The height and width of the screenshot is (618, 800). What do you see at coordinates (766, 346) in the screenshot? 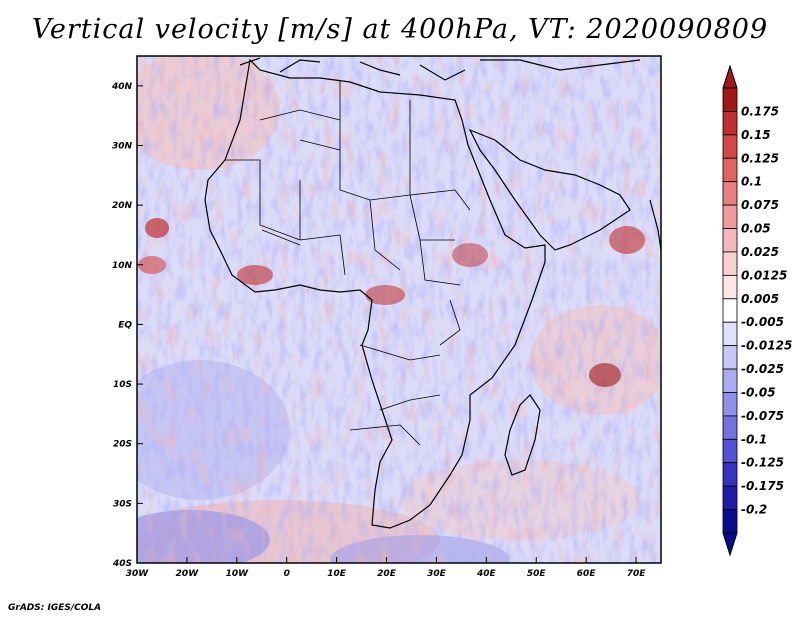
I see `colorbar-label: -0.0125` at bounding box center [766, 346].